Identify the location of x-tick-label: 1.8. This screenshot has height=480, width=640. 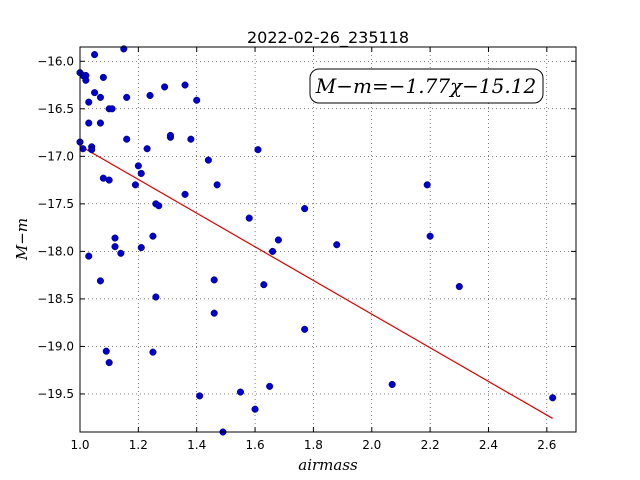
(313, 445).